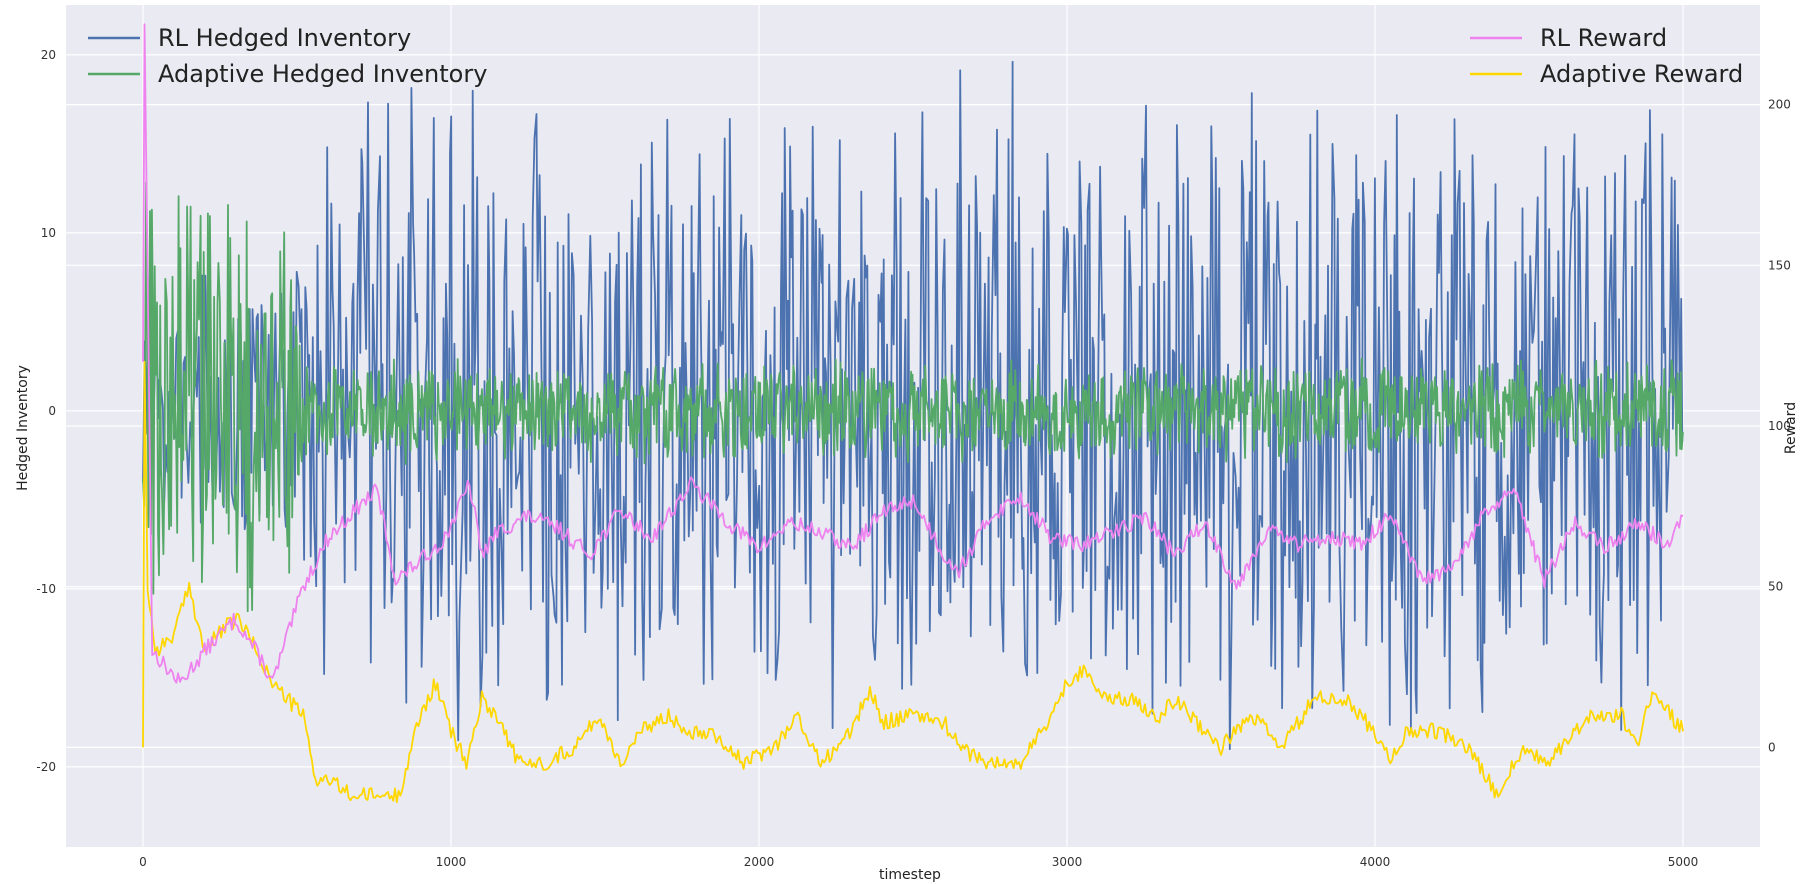  I want to click on x-tick-label: 3000, so click(1067, 862).